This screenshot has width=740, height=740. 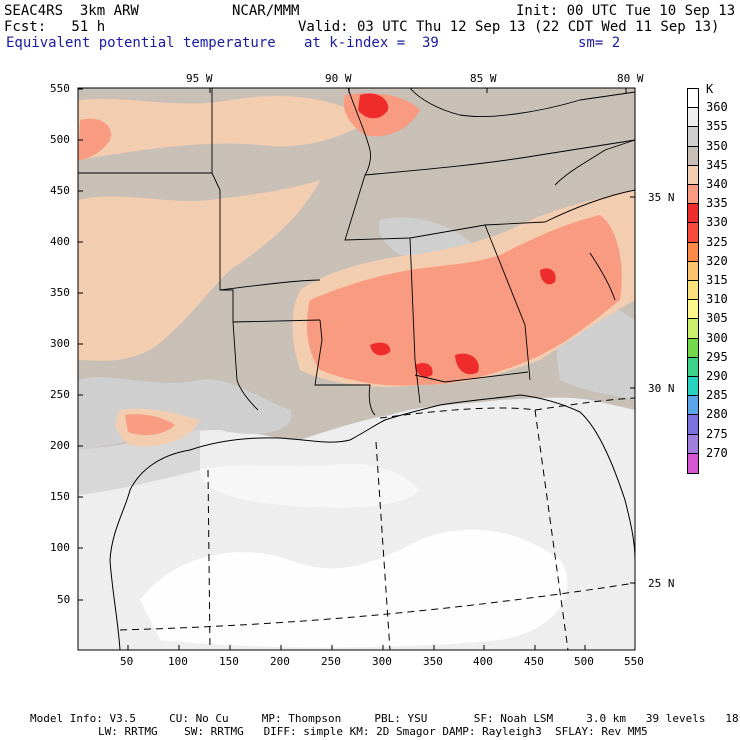 I want to click on colorbar-label: 285, so click(x=717, y=395).